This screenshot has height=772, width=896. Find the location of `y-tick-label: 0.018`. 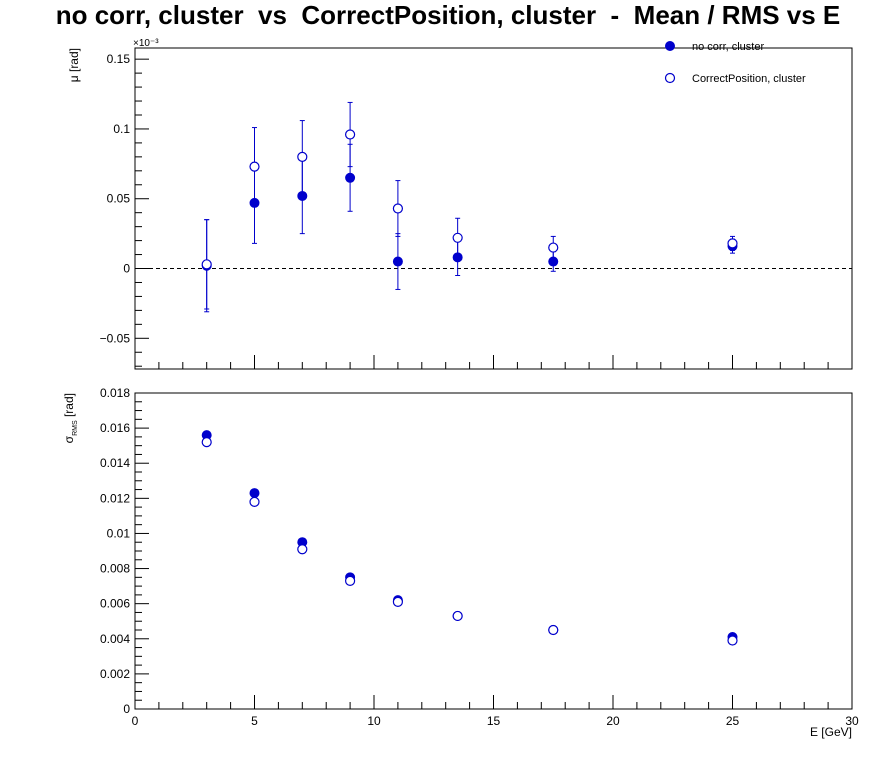

y-tick-label: 0.018 is located at coordinates (115, 393).